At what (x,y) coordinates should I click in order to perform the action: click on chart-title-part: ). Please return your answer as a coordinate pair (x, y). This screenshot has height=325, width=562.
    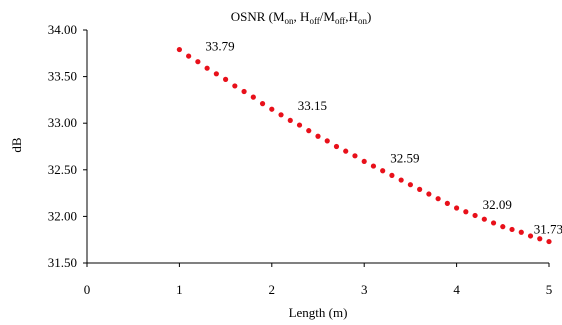
    Looking at the image, I should click on (369, 16).